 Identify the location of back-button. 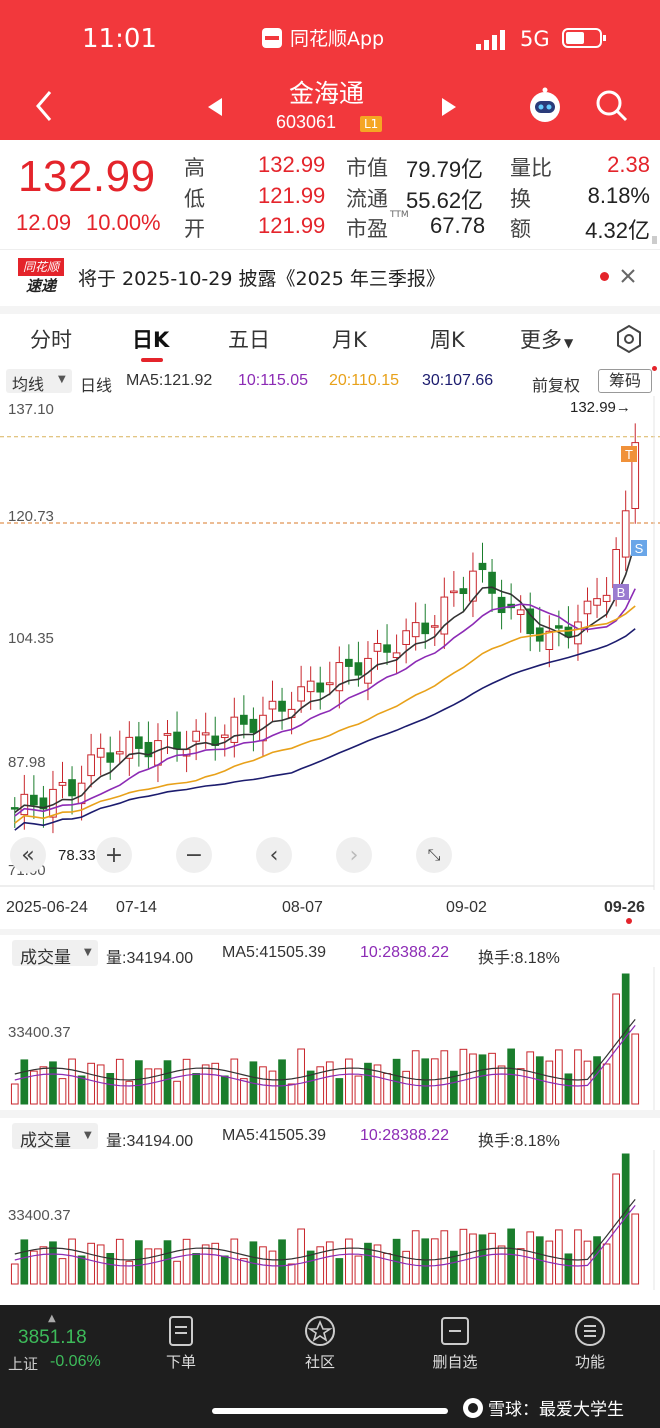
(45, 106).